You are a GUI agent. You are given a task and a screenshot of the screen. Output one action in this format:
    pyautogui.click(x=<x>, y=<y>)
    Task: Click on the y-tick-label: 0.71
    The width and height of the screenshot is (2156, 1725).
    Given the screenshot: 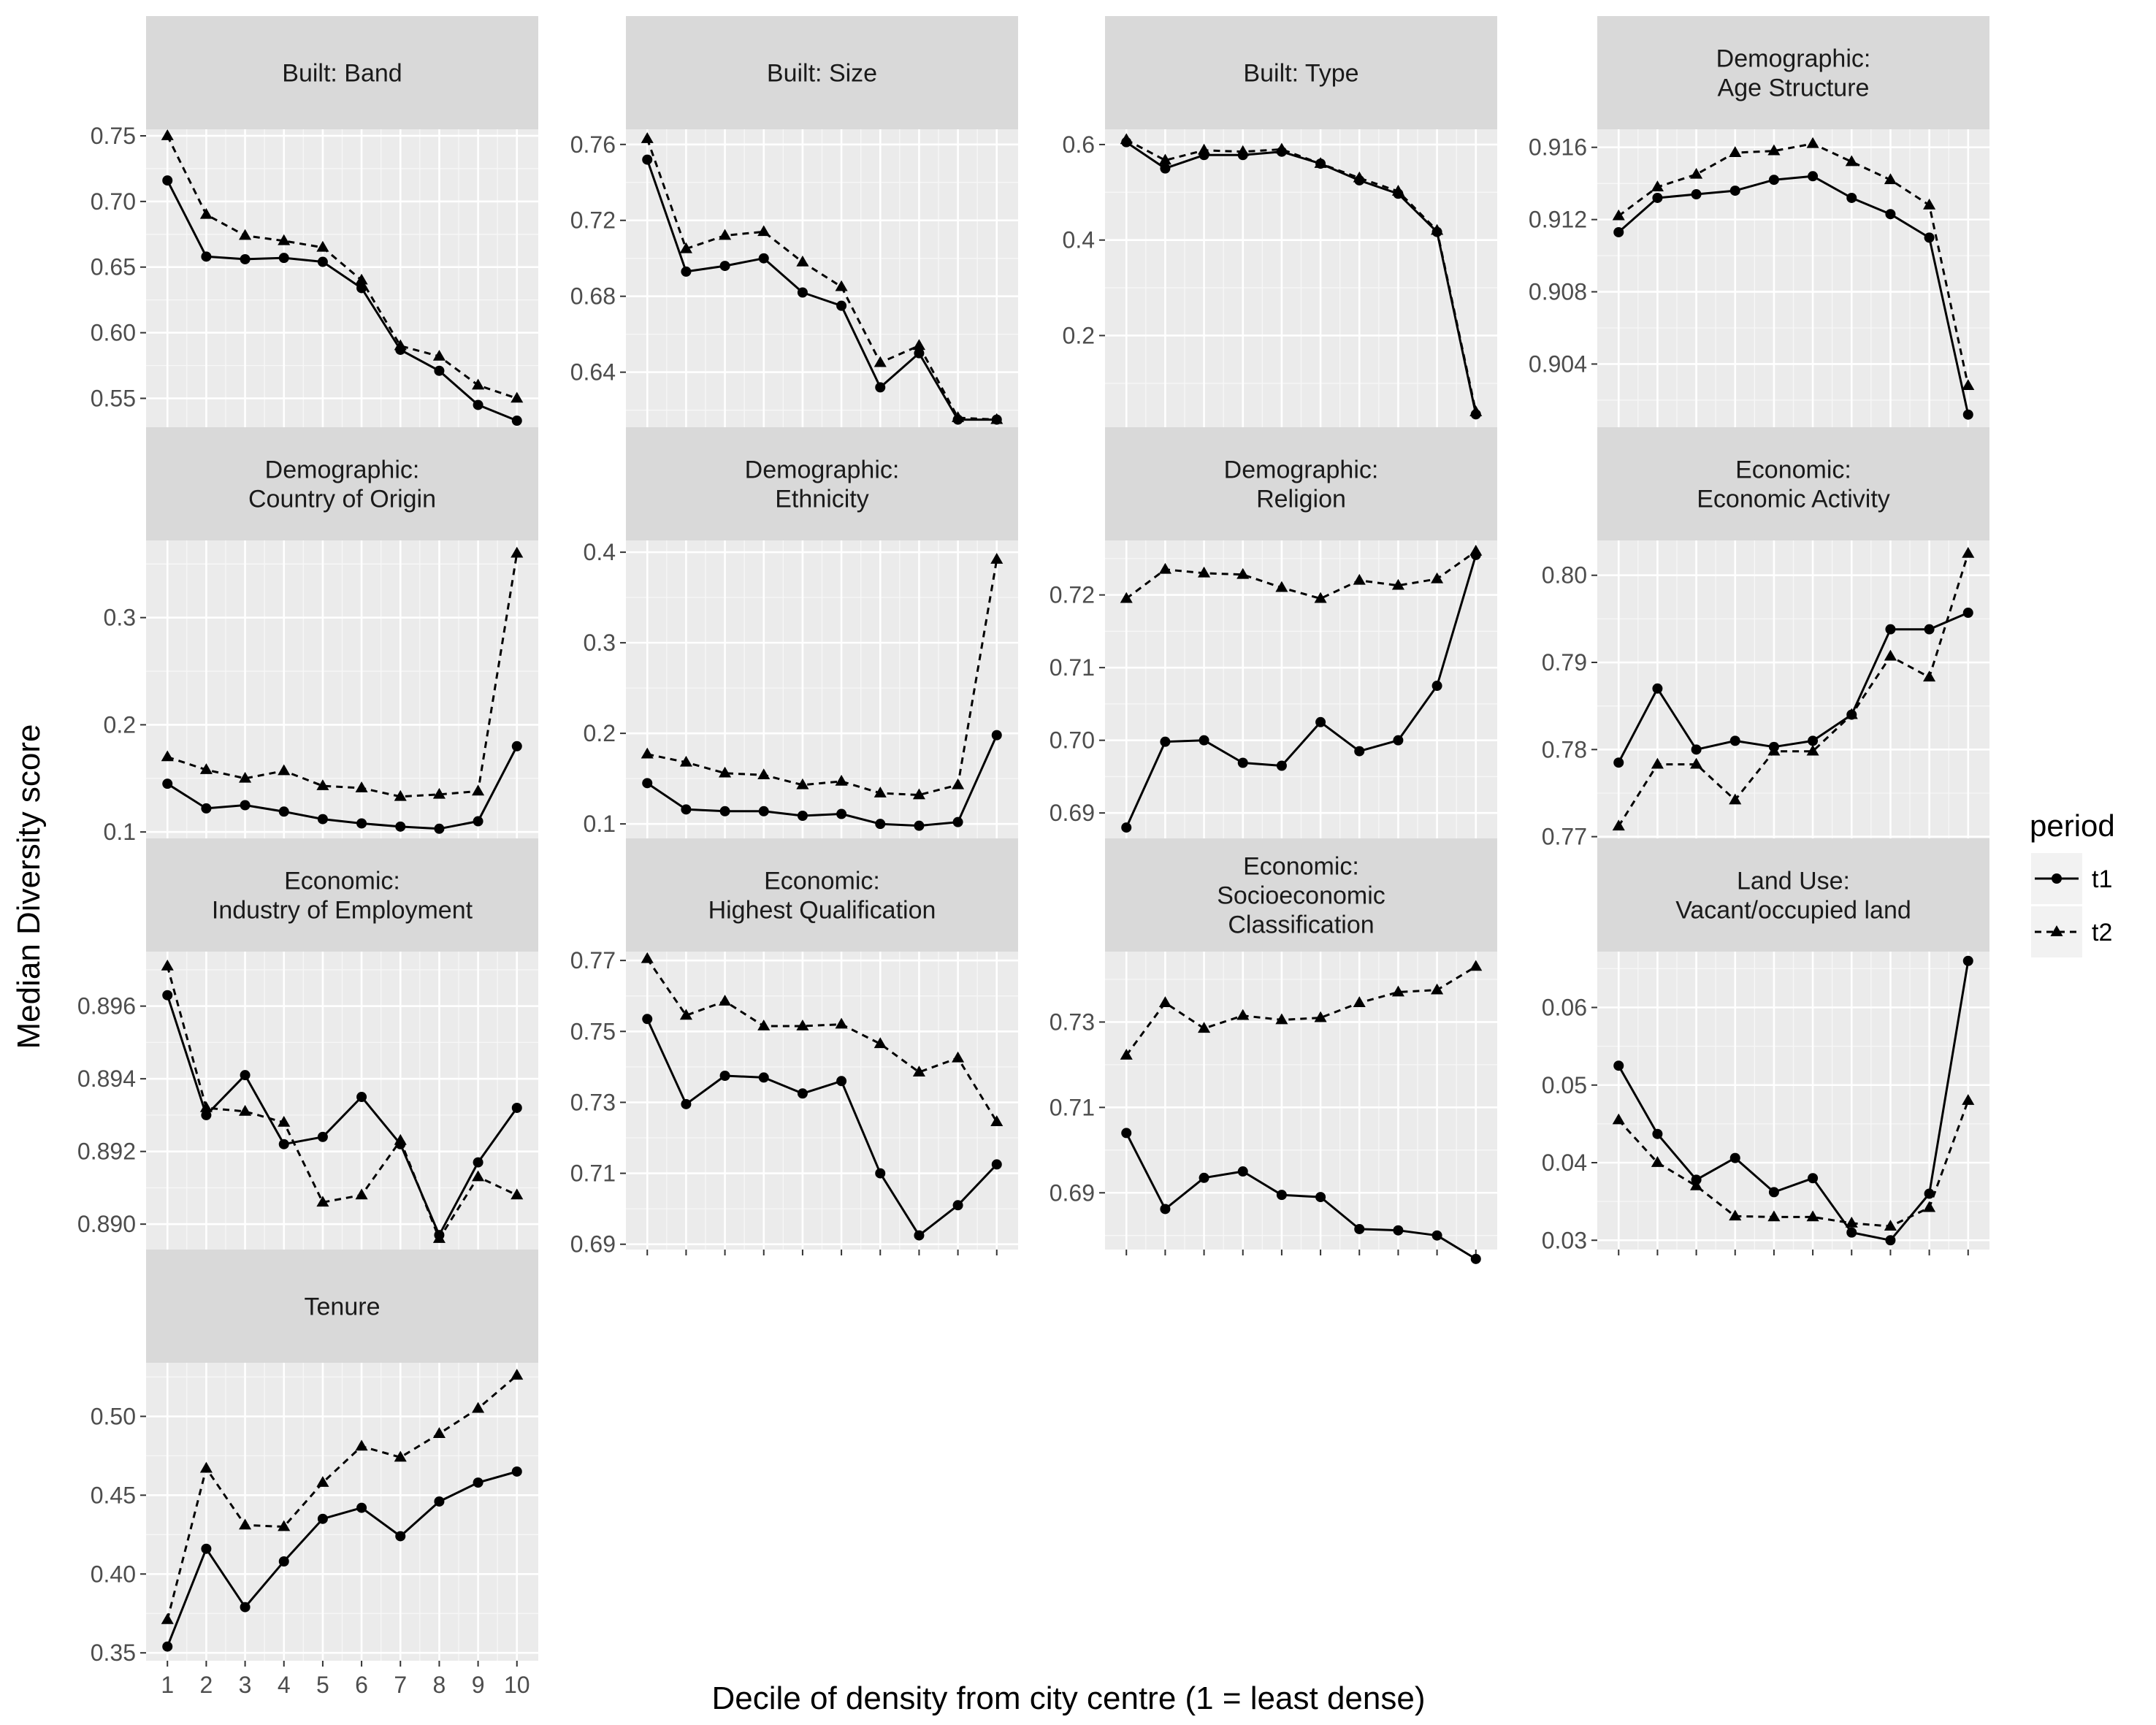 What is the action you would take?
    pyautogui.click(x=593, y=1173)
    